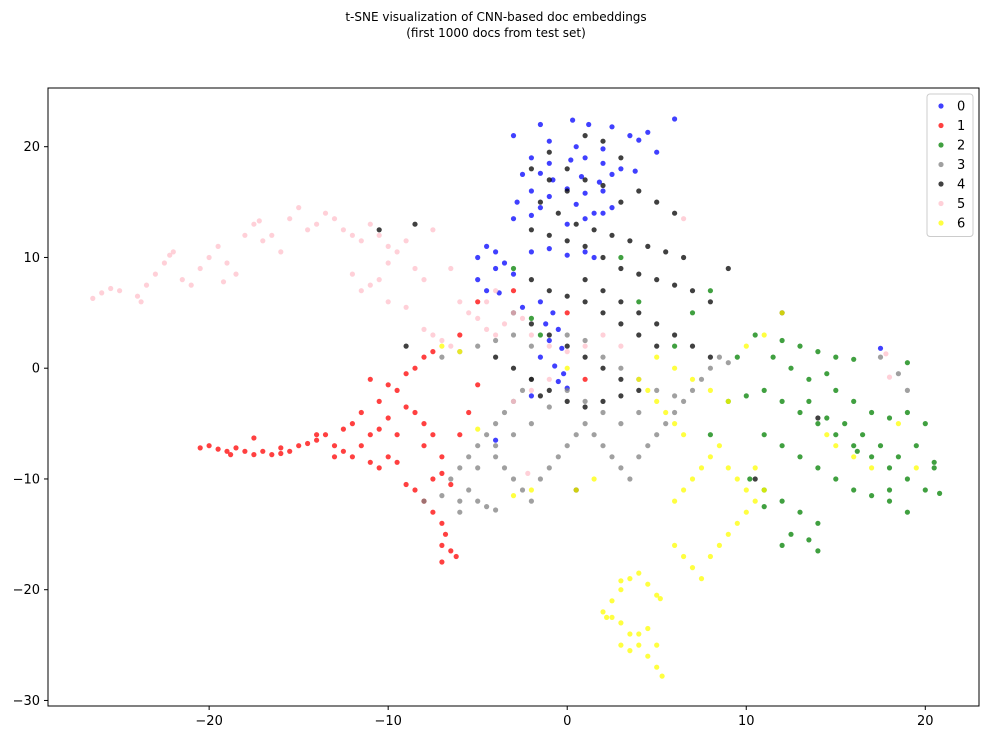  What do you see at coordinates (26, 590) in the screenshot?
I see `y-tick-label: −20` at bounding box center [26, 590].